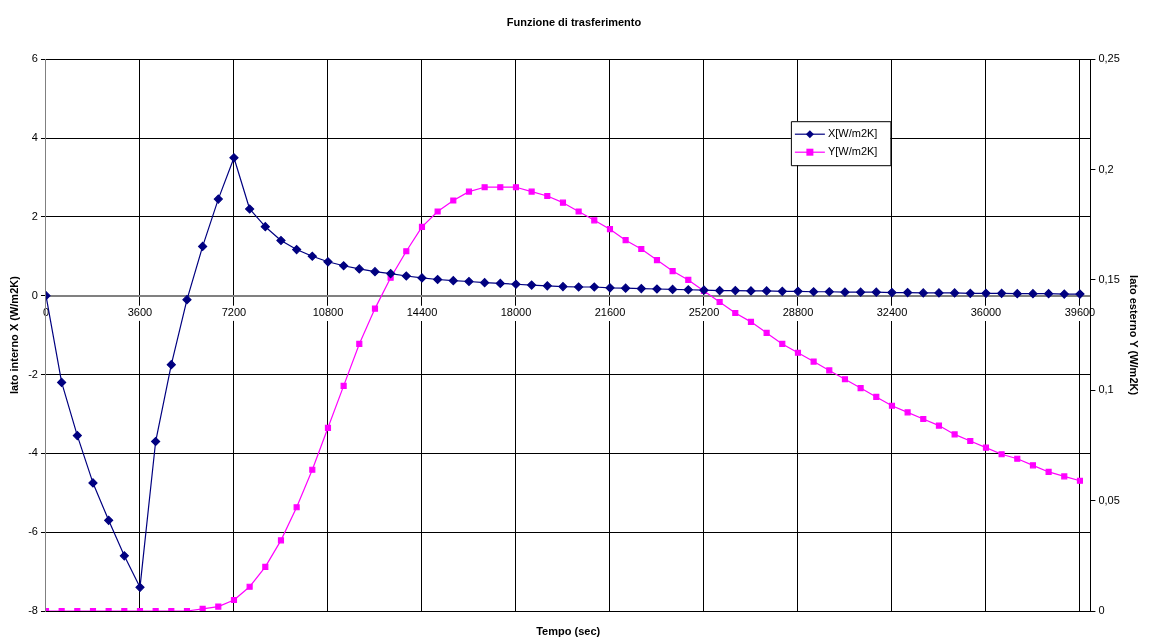 This screenshot has height=641, width=1152. What do you see at coordinates (422, 312) in the screenshot?
I see `x-tick-label: 14400` at bounding box center [422, 312].